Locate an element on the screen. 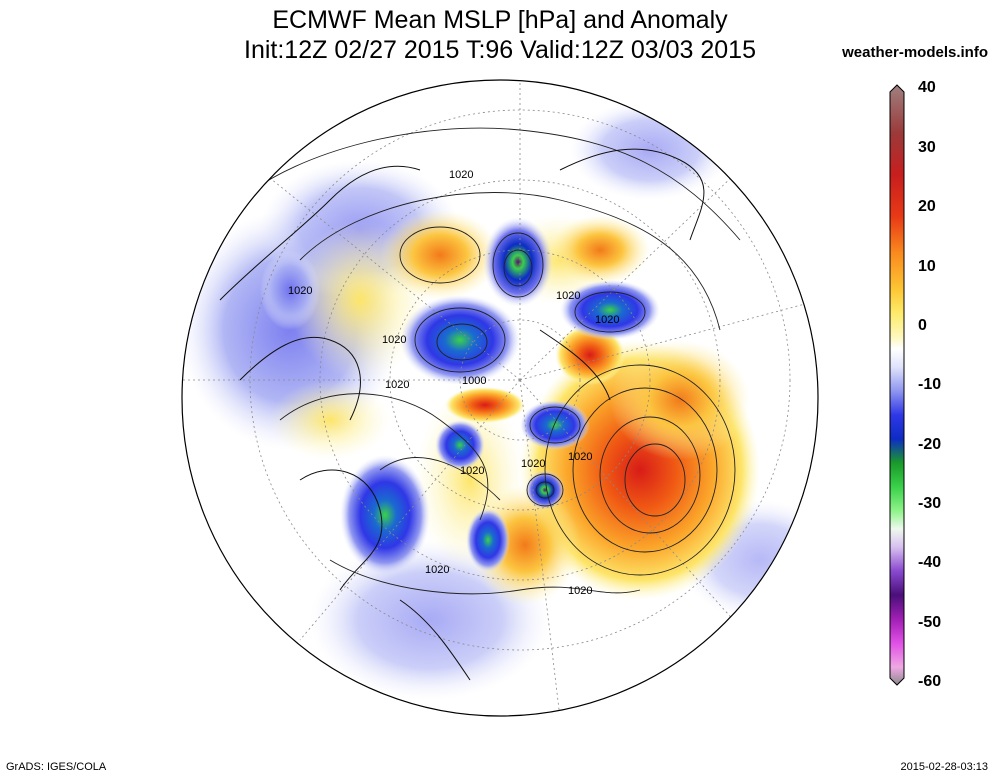  footer-timestamp: 2015-02-28-03:13 is located at coordinates (944, 767).